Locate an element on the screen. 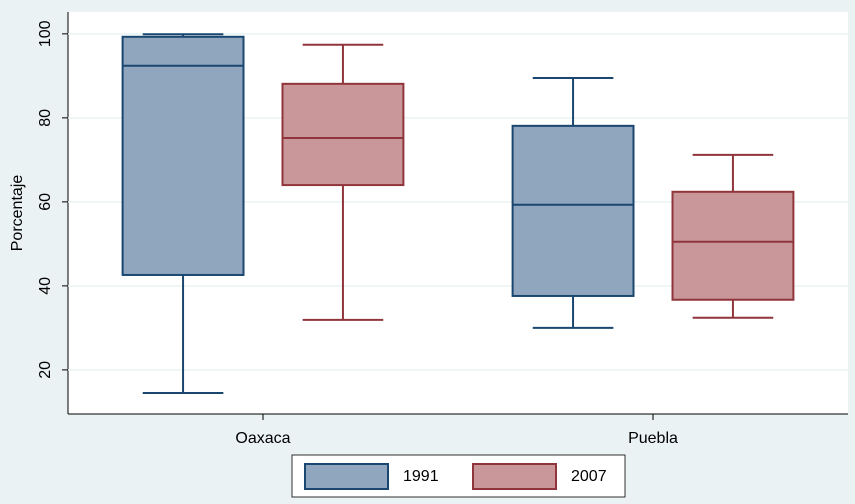 Image resolution: width=855 pixels, height=504 pixels. y-axis-label: Porcentaje is located at coordinates (17, 213).